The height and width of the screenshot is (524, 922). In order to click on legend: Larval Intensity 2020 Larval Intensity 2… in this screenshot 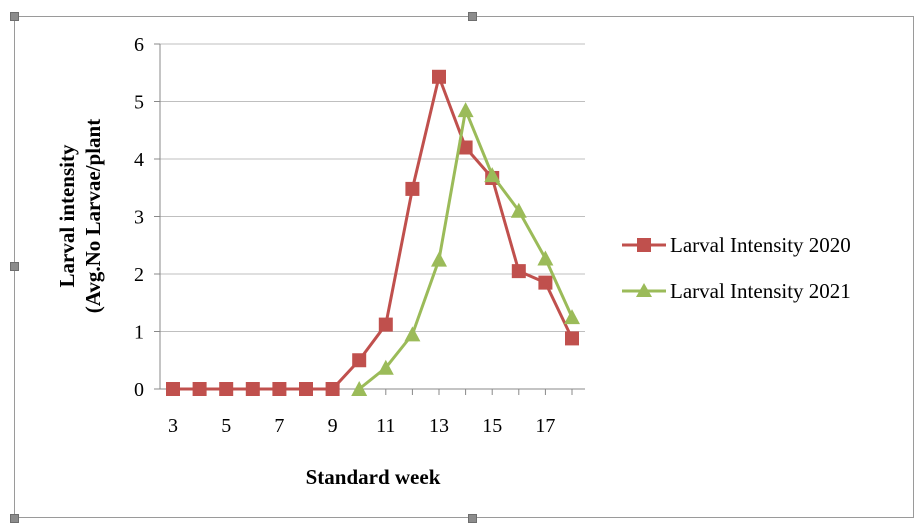, I will do `click(736, 268)`.